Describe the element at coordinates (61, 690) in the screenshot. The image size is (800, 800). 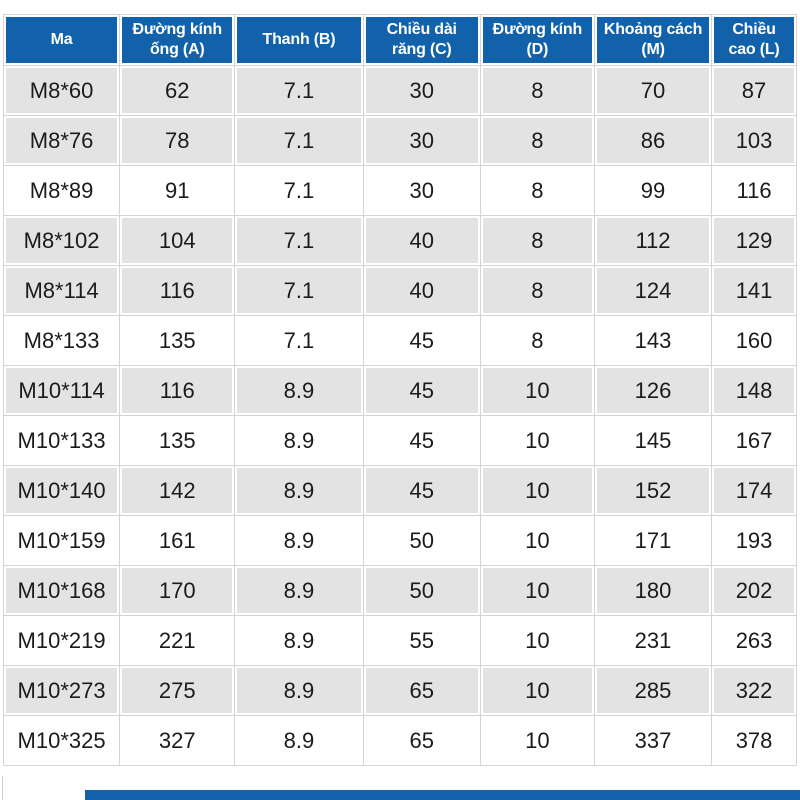
I see `table-cell: M10*273` at that location.